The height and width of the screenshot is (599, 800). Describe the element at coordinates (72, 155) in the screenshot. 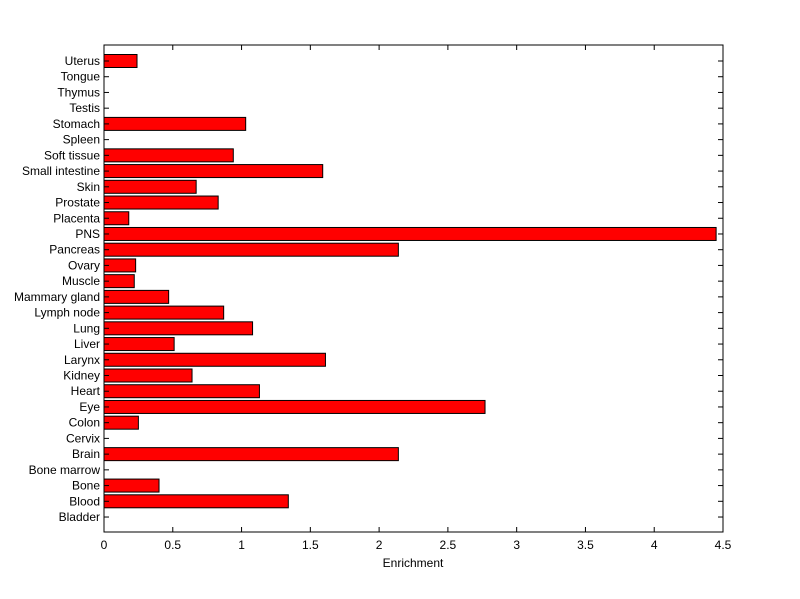

I see `y-tick-label: Soft tissue` at that location.